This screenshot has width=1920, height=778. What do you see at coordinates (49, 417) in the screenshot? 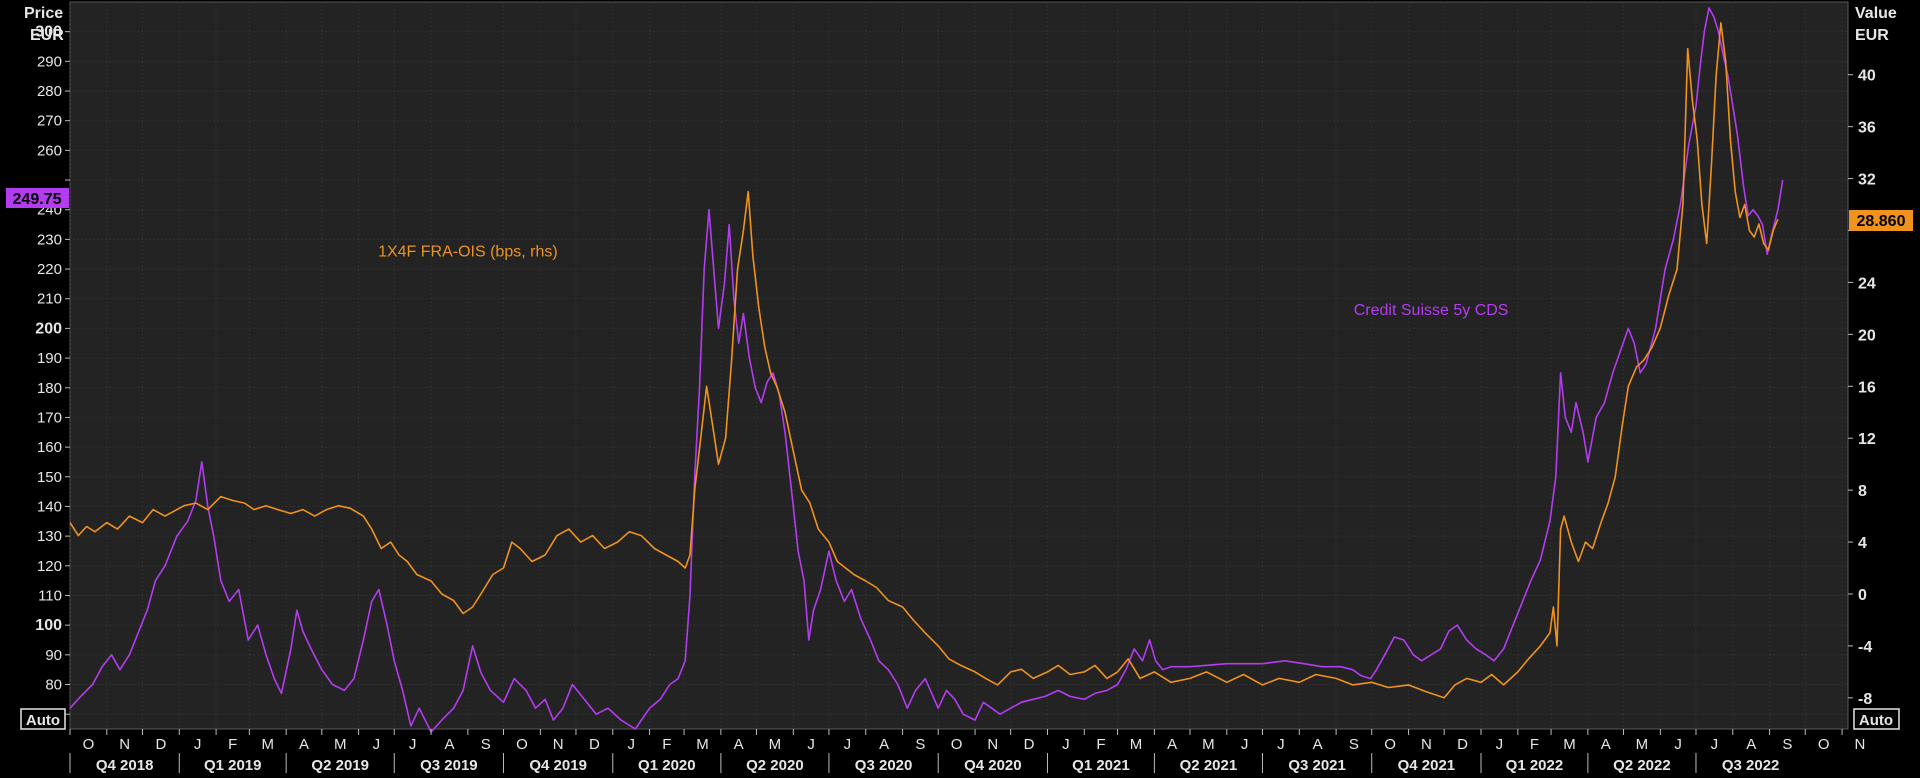
I see `left-tick-label: 170` at bounding box center [49, 417].